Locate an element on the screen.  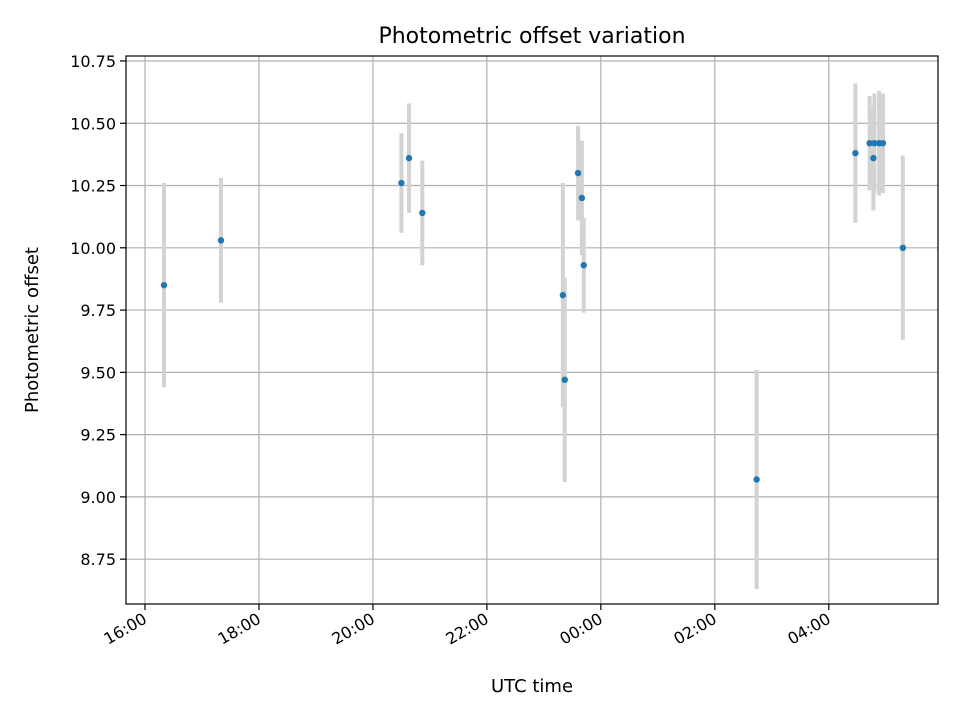
x-tick-label: 00:00 is located at coordinates (580, 629).